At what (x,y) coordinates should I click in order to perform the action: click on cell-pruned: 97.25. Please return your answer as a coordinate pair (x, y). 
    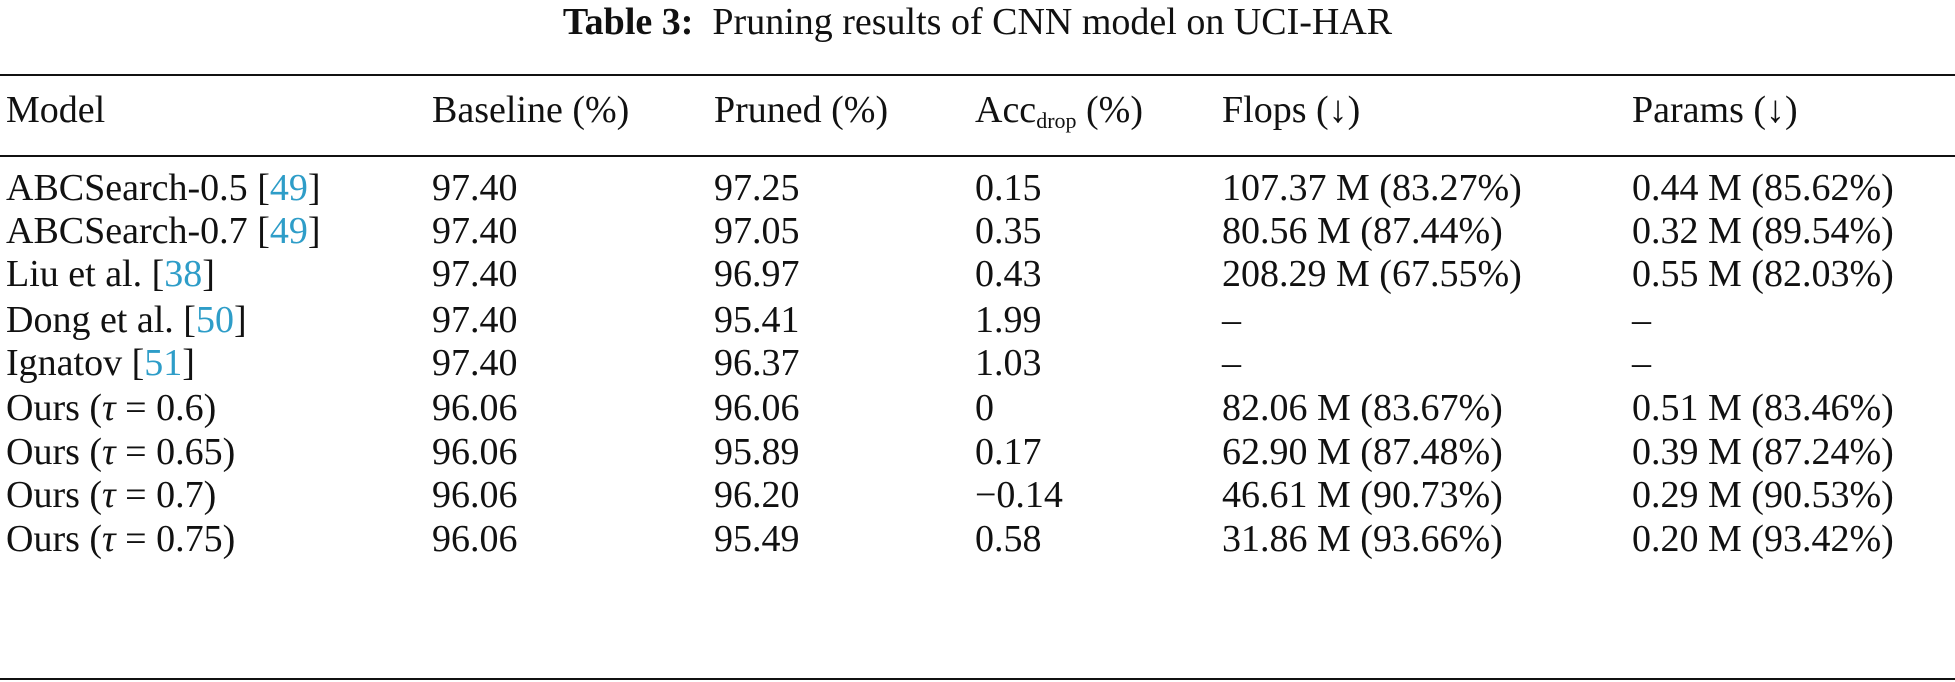
    Looking at the image, I should click on (757, 188).